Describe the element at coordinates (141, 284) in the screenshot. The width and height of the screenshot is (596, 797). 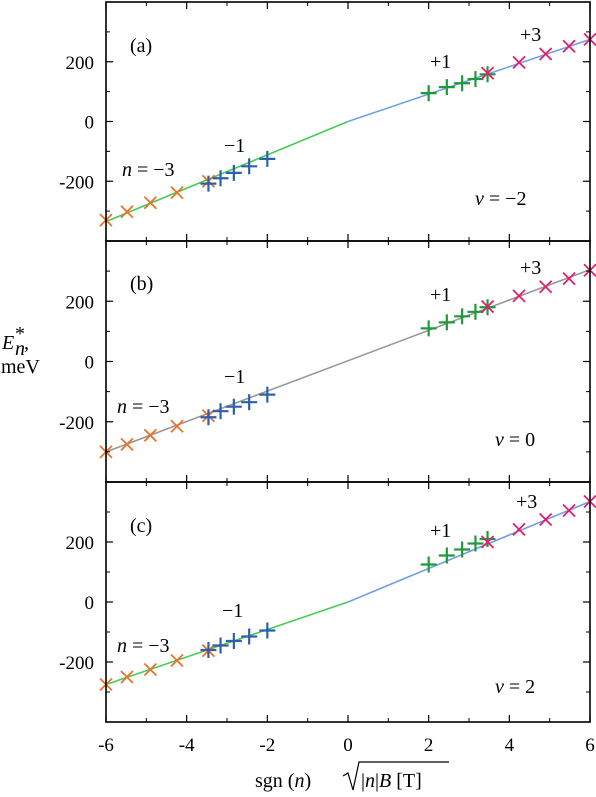
I see `panel-label: (b)` at that location.